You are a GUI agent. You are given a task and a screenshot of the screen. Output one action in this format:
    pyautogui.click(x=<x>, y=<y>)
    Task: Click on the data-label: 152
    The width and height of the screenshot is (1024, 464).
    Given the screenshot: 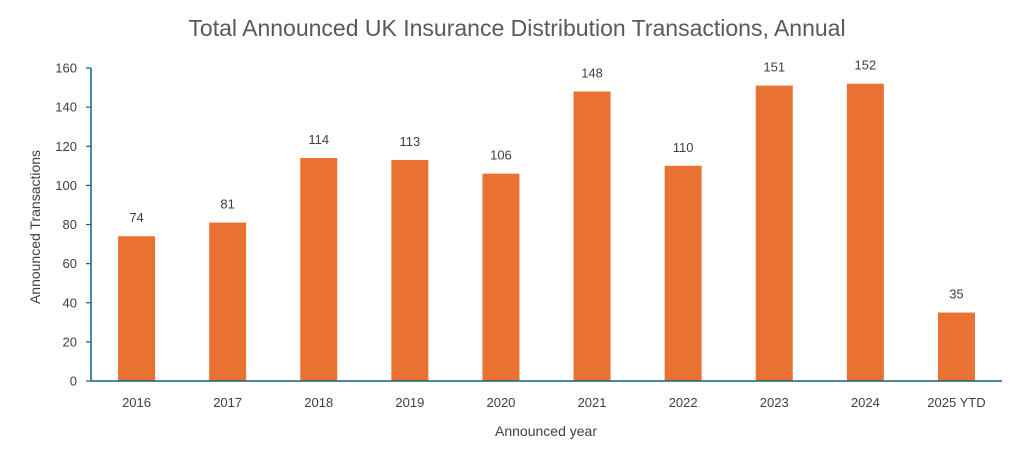 What is the action you would take?
    pyautogui.click(x=865, y=65)
    